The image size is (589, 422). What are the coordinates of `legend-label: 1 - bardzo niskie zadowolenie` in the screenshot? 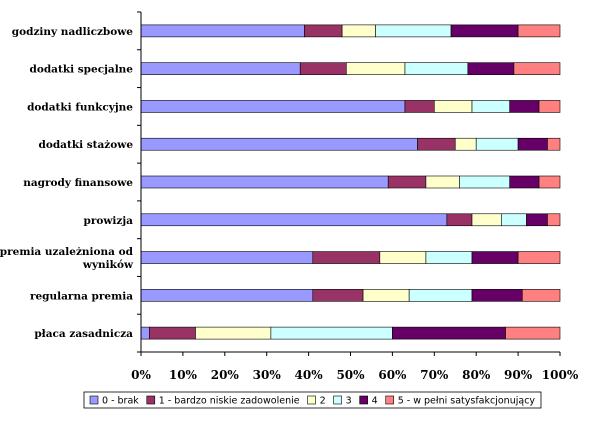 It's located at (229, 401).